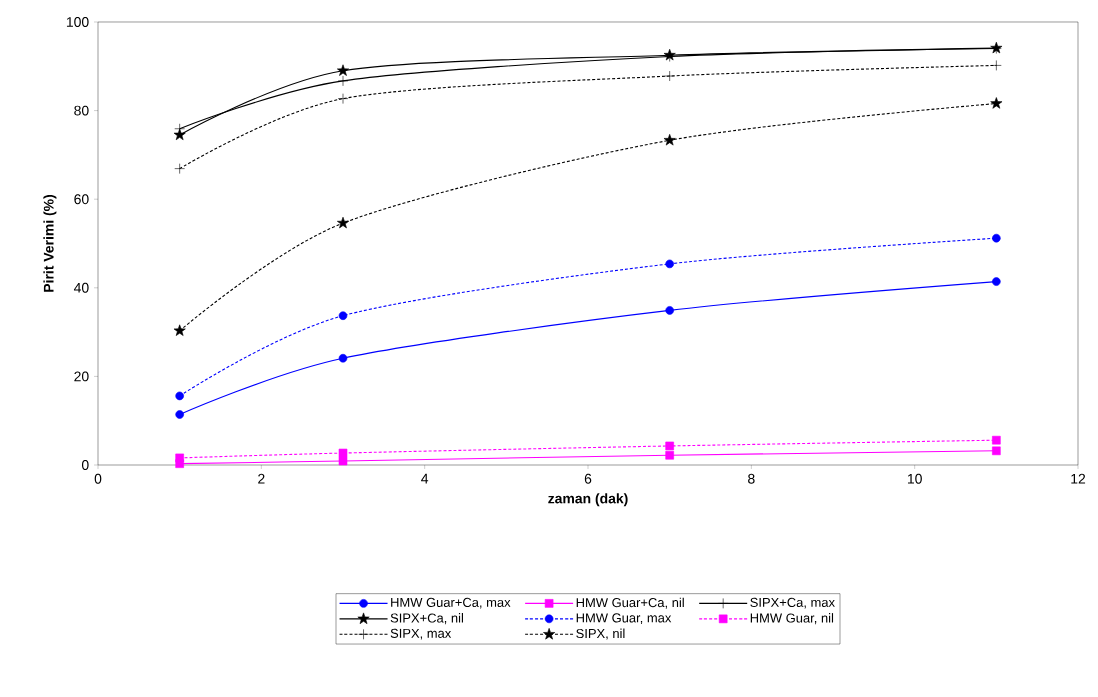 This screenshot has height=697, width=1098. I want to click on y-tick-label: 100, so click(77, 22).